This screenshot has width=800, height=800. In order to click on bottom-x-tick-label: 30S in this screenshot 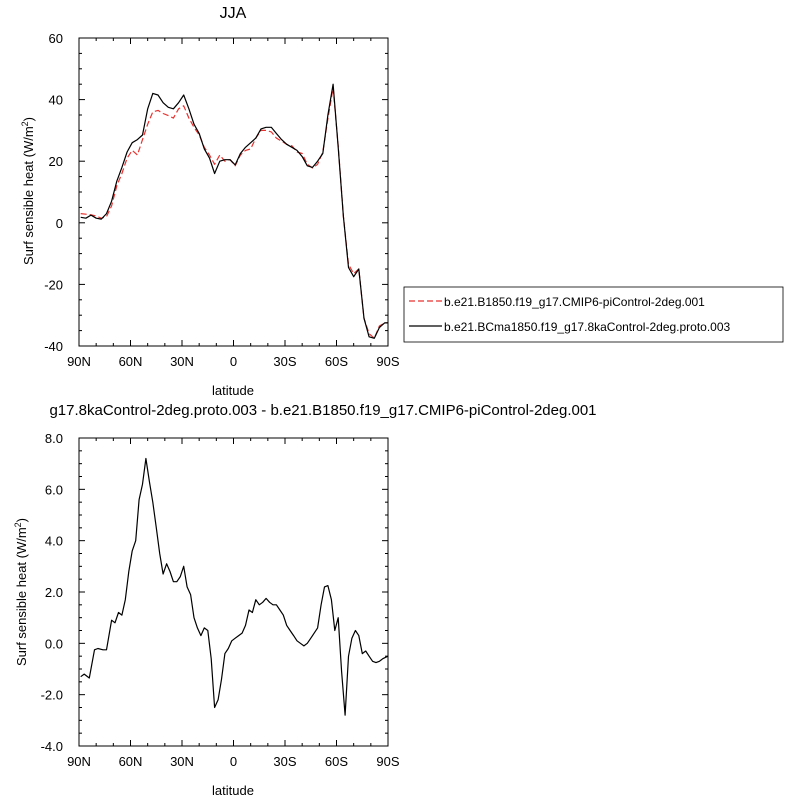, I will do `click(284, 761)`.